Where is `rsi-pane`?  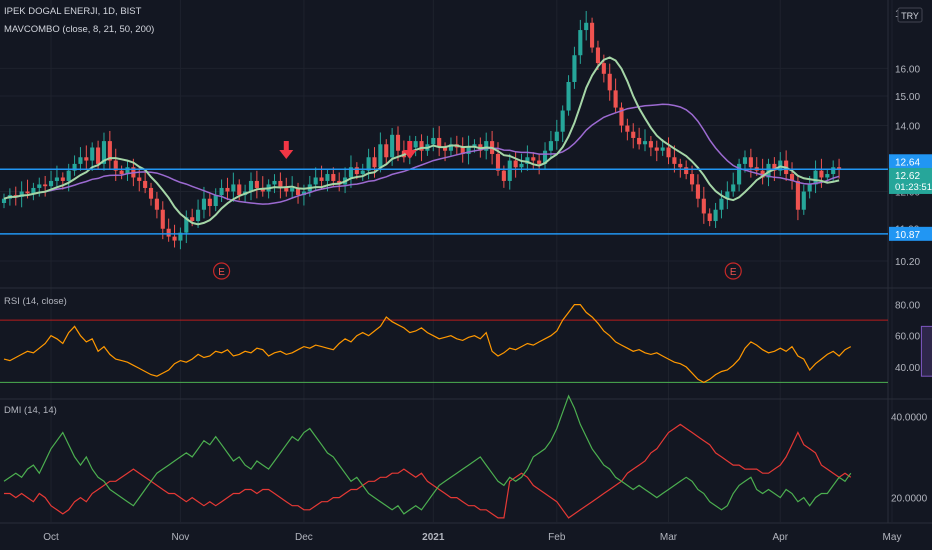 rsi-pane is located at coordinates (466, 344).